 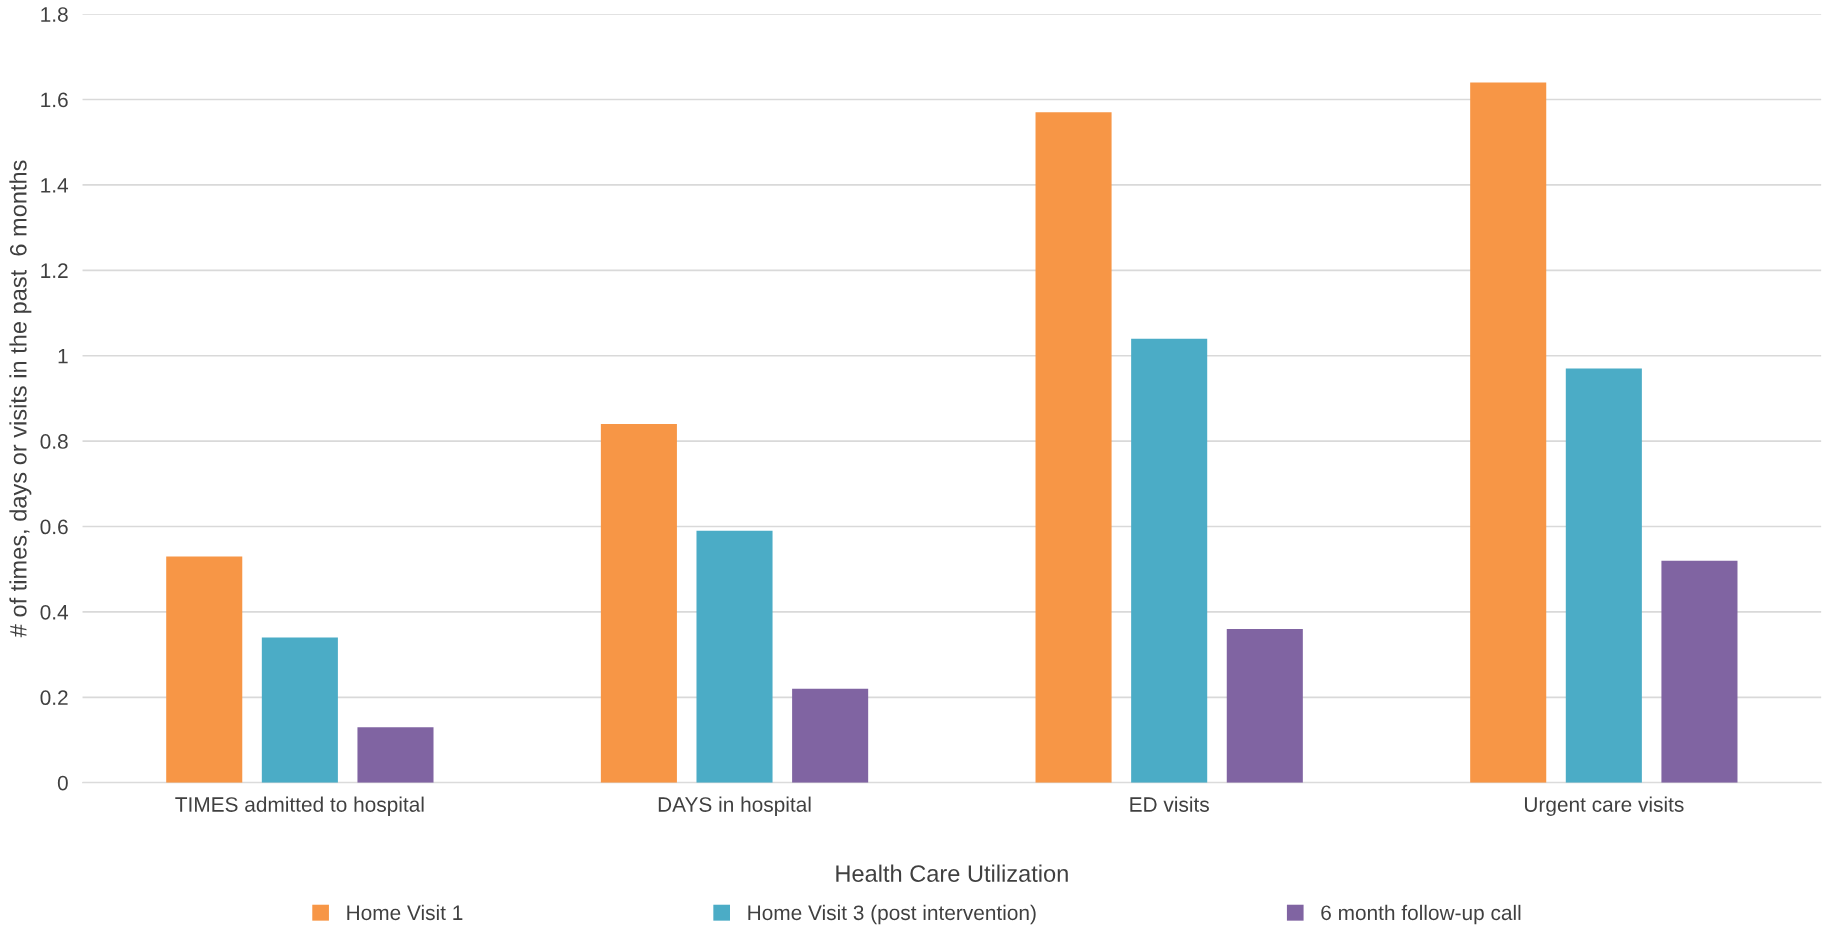 I want to click on x-tick-label: Urgent care visits, so click(x=1604, y=806).